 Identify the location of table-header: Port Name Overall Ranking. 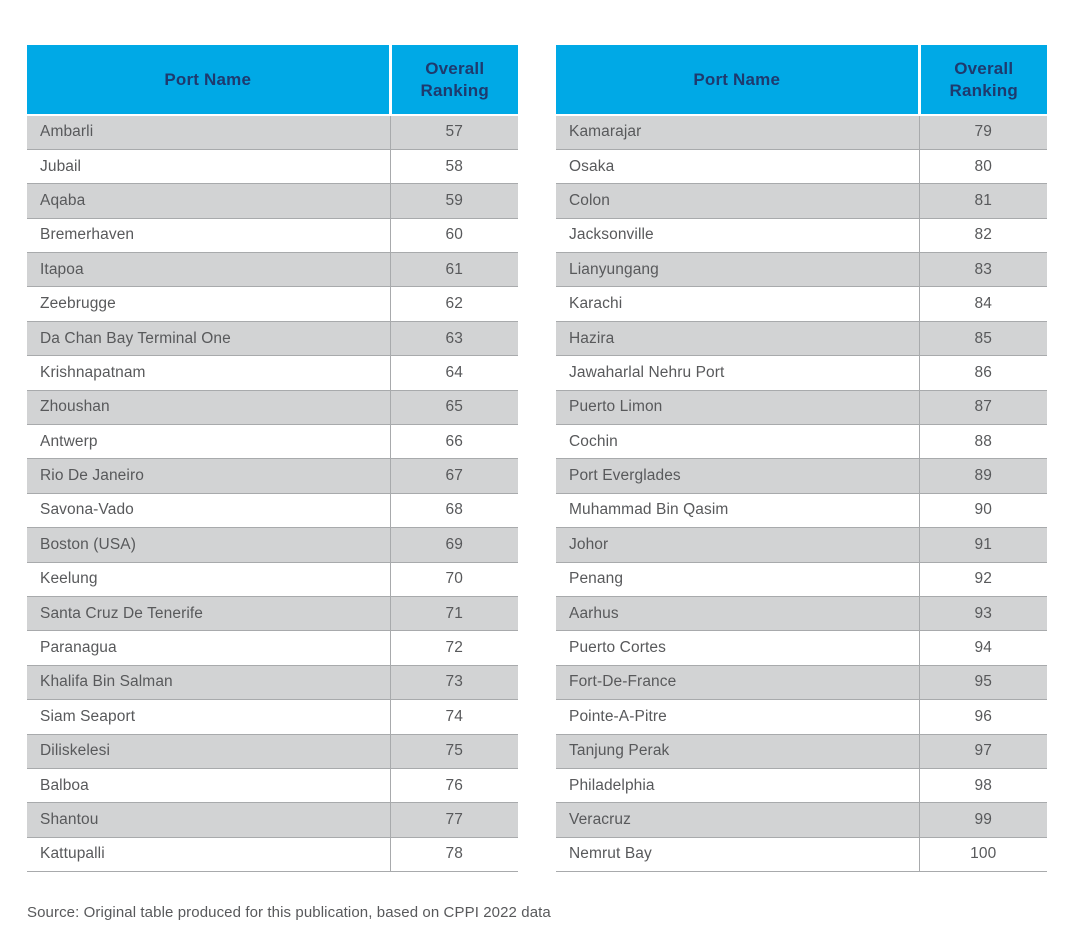
(801, 80).